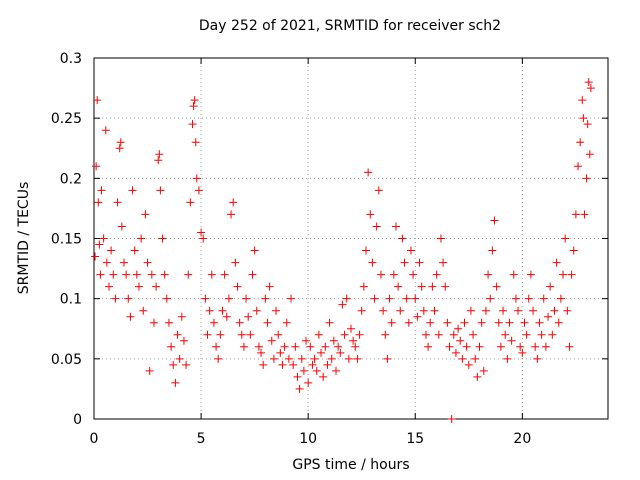 This screenshot has height=480, width=640. Describe the element at coordinates (66, 360) in the screenshot. I see `y-tick-label: 0.05` at that location.